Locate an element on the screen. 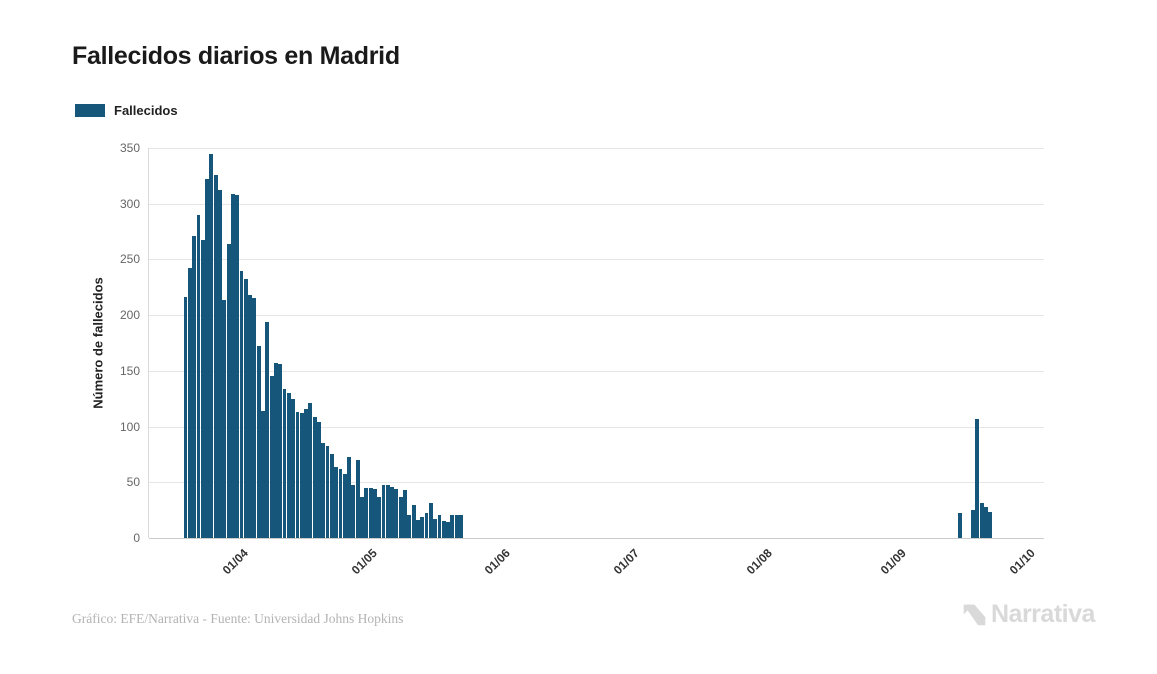  legend-swatch is located at coordinates (90, 110).